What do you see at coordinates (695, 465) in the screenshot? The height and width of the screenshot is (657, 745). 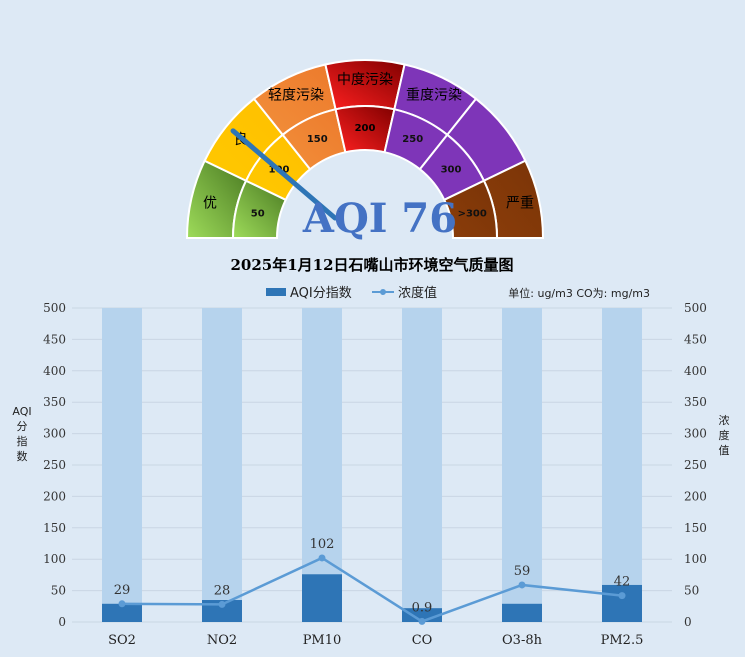 I see `y-tick-label-right: 250` at bounding box center [695, 465].